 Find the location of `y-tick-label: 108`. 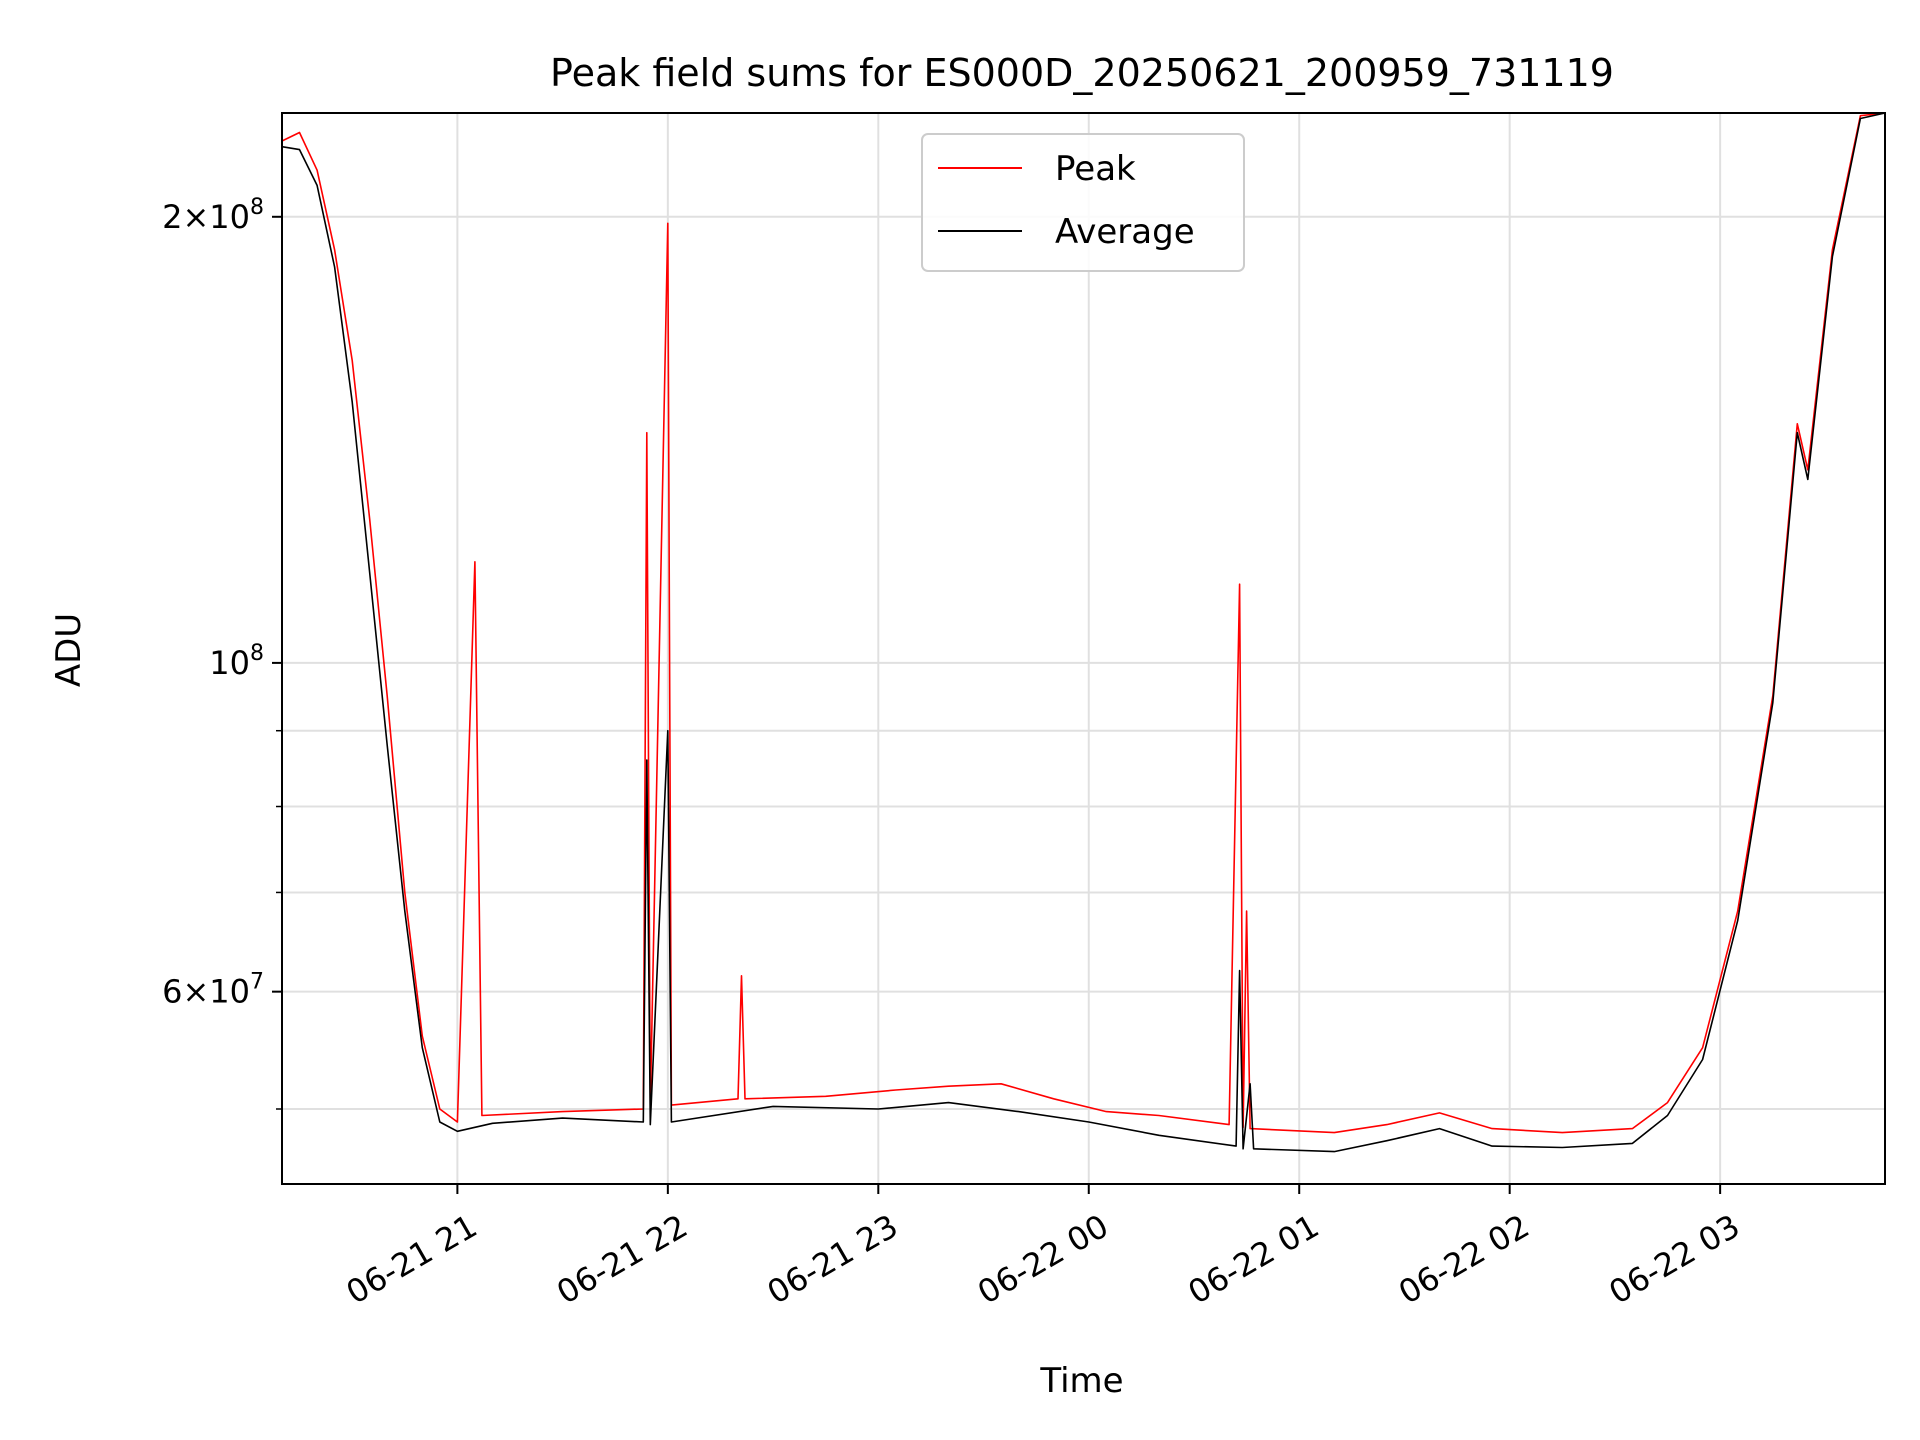

y-tick-label: 108 is located at coordinates (236, 661).